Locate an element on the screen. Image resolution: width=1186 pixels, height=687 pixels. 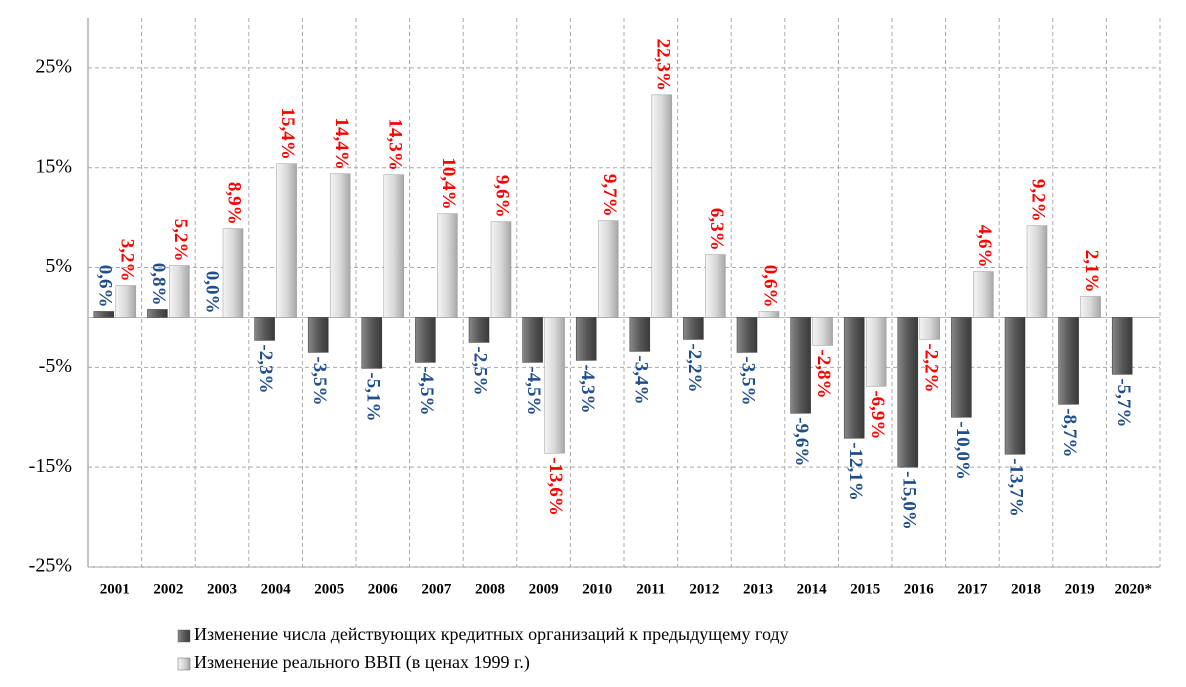
data-label: 10,4% is located at coordinates (448, 183).